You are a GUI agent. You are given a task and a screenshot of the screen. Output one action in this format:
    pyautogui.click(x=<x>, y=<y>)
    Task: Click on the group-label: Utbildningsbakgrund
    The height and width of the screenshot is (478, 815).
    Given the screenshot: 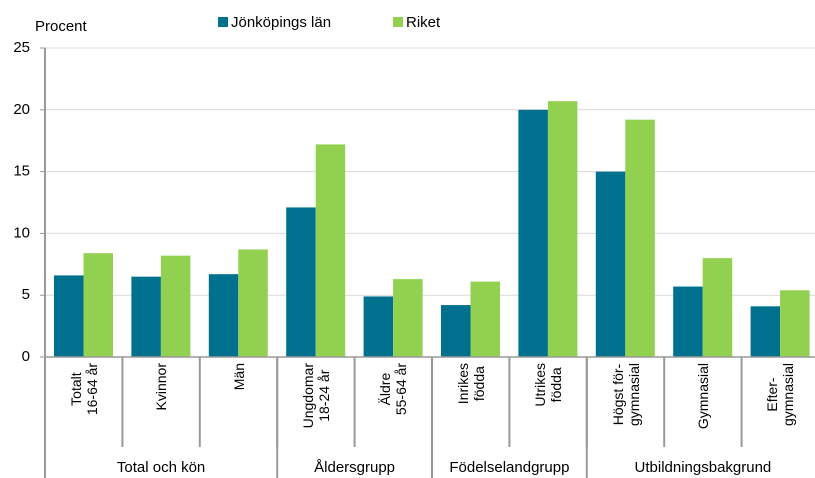 What is the action you would take?
    pyautogui.click(x=703, y=467)
    